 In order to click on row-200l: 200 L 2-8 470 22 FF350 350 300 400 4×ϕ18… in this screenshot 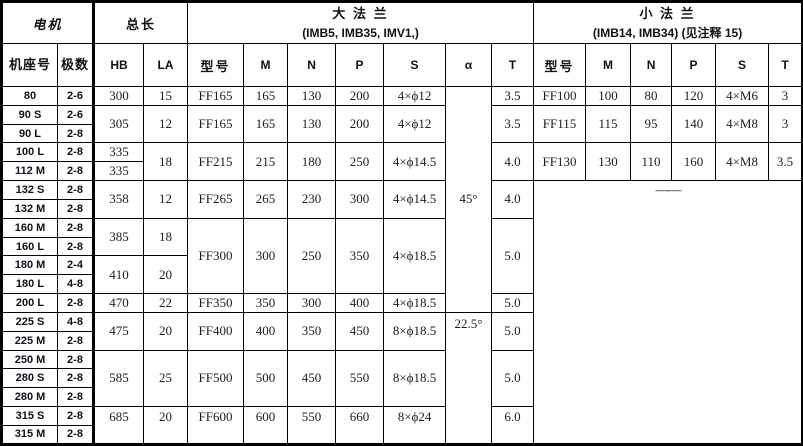, I will do `click(402, 303)`.